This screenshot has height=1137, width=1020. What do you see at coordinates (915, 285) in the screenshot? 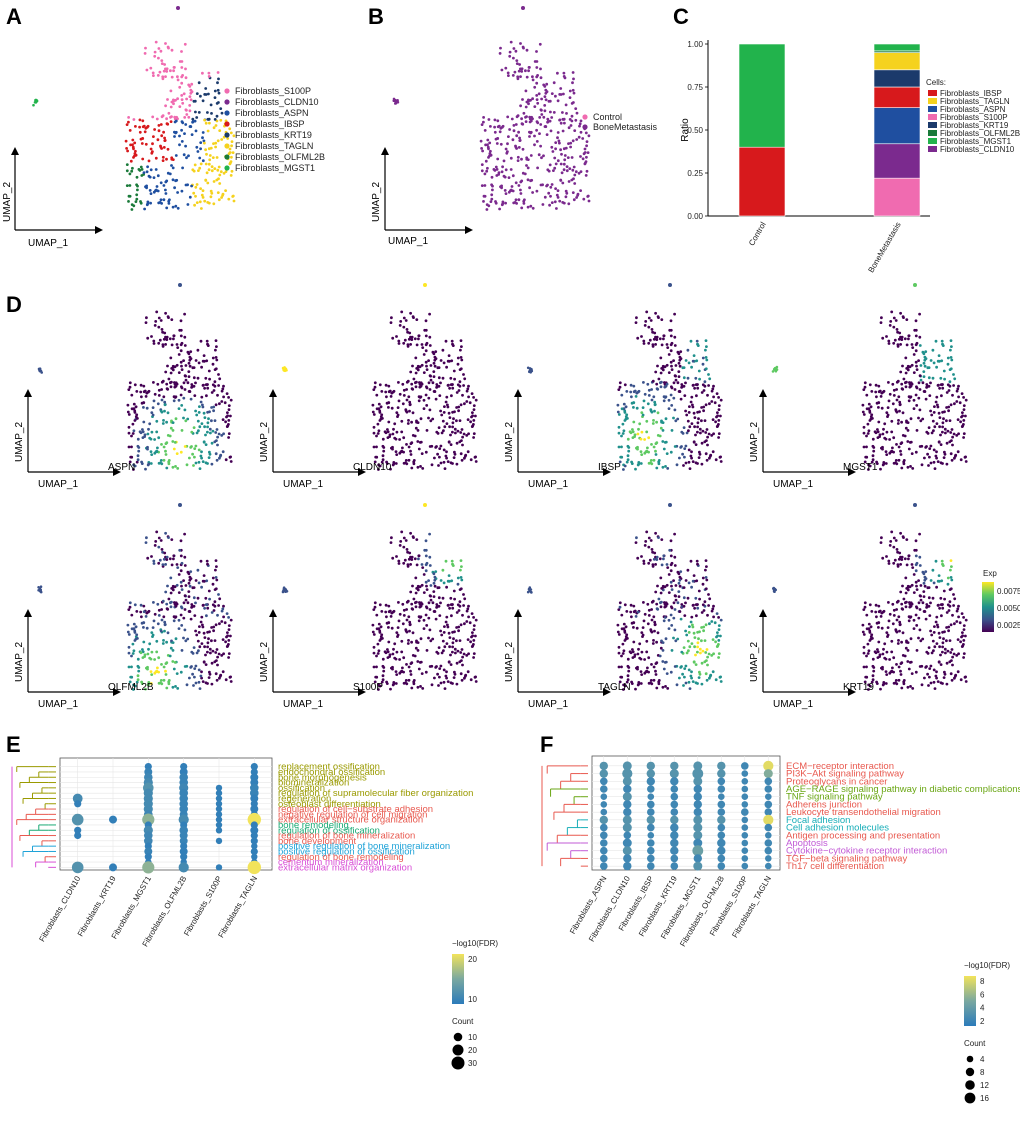
I see `feature-outlier-point` at bounding box center [915, 285].